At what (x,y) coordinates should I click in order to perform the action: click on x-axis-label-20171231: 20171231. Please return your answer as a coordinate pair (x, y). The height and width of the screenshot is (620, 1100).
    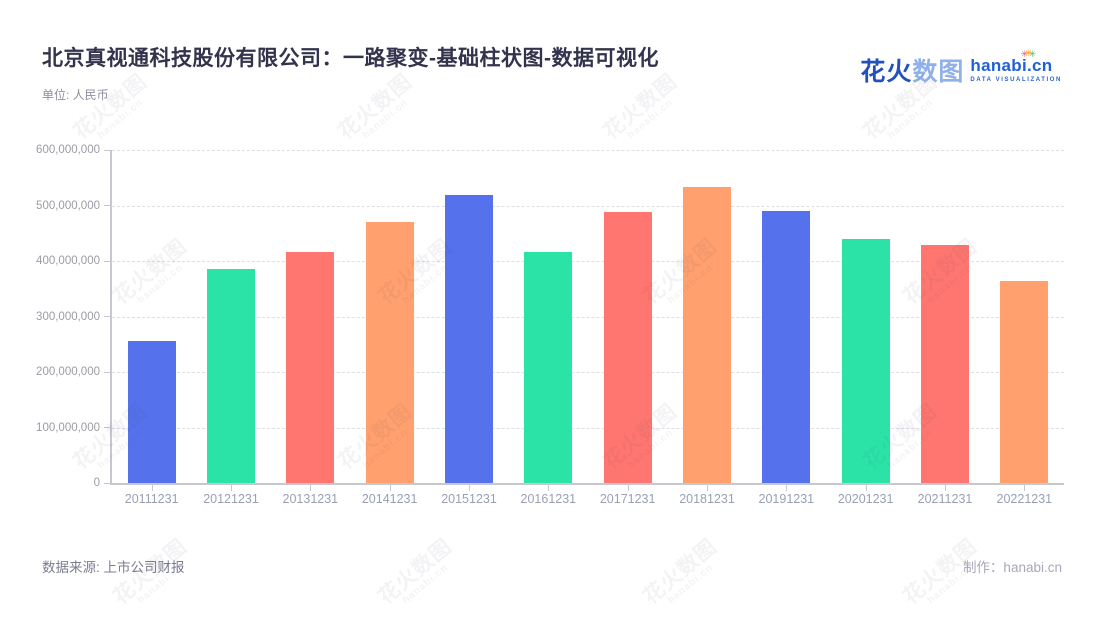
    Looking at the image, I should click on (627, 499).